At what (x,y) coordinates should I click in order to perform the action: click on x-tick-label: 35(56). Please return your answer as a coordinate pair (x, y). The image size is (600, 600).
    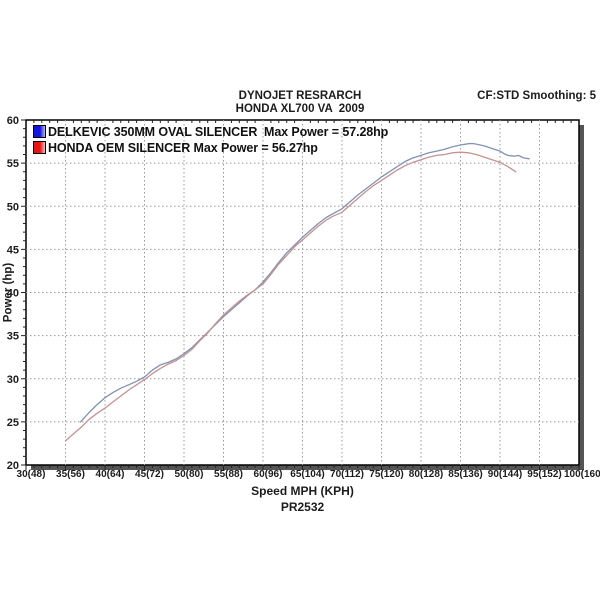
    Looking at the image, I should click on (70, 474).